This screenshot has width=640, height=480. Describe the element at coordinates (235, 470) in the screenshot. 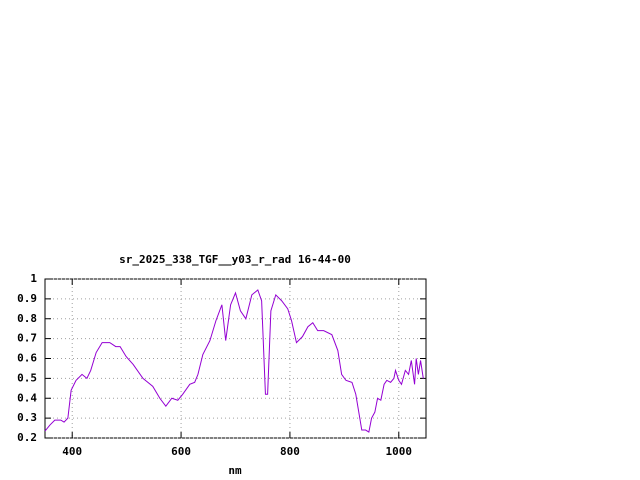

I see `x-axis-label: nm` at that location.